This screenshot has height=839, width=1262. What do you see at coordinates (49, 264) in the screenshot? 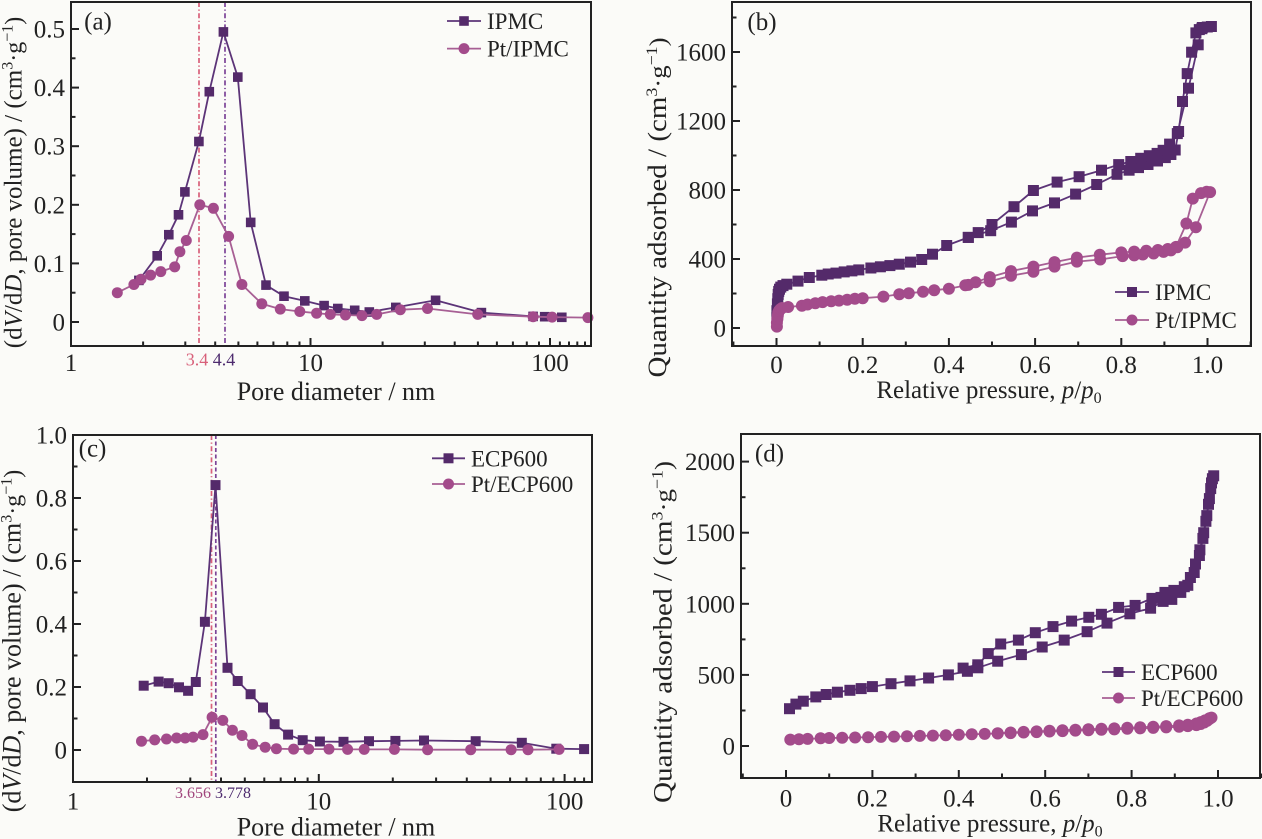
I see `svg-text: 0.1` at bounding box center [49, 264].